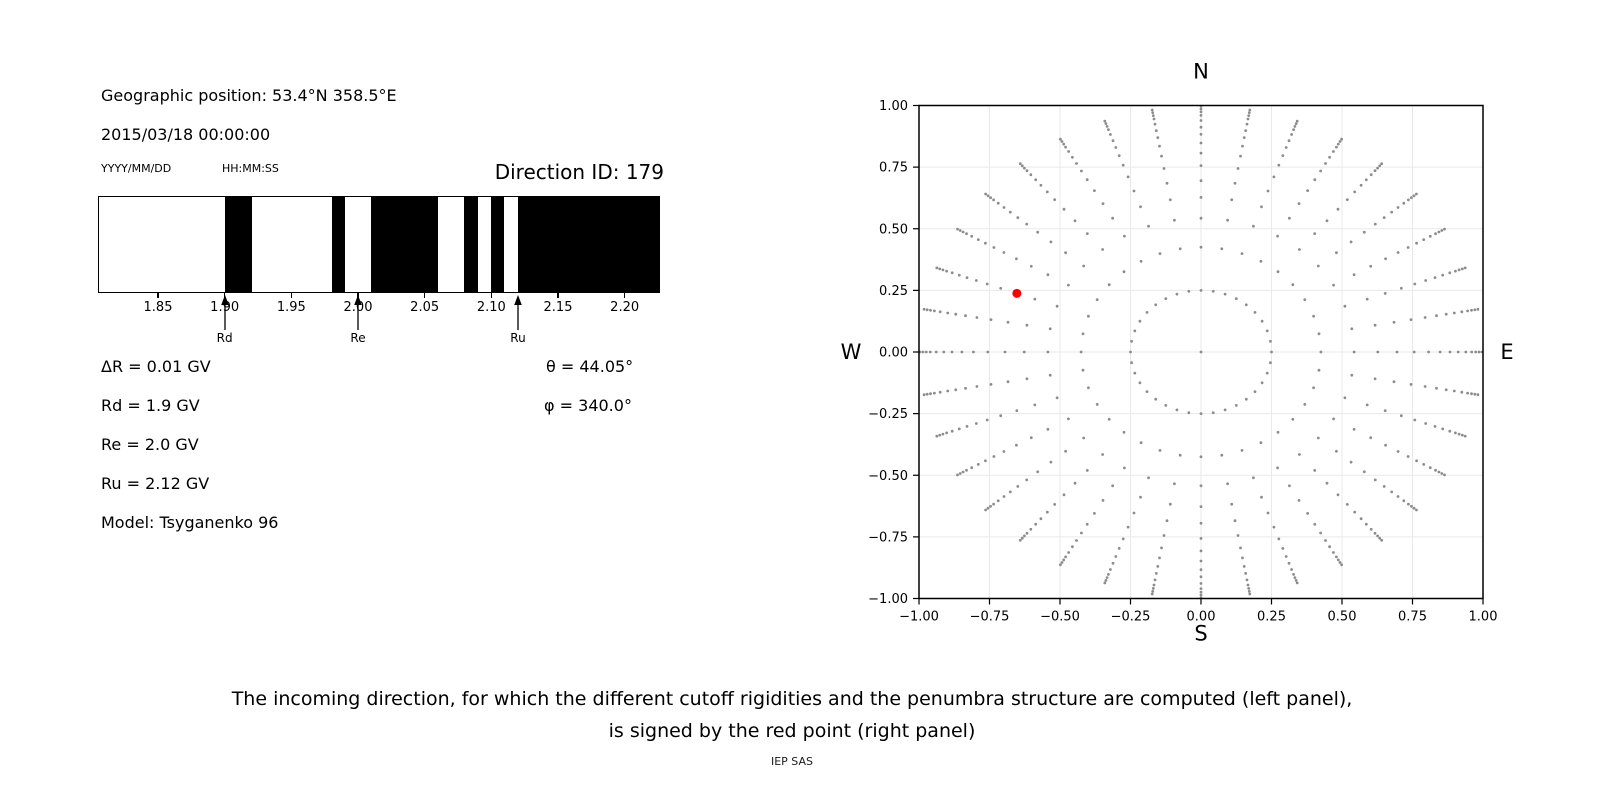  What do you see at coordinates (250, 168) in the screenshot?
I see `time-format-label: HH:MM:SS` at bounding box center [250, 168].